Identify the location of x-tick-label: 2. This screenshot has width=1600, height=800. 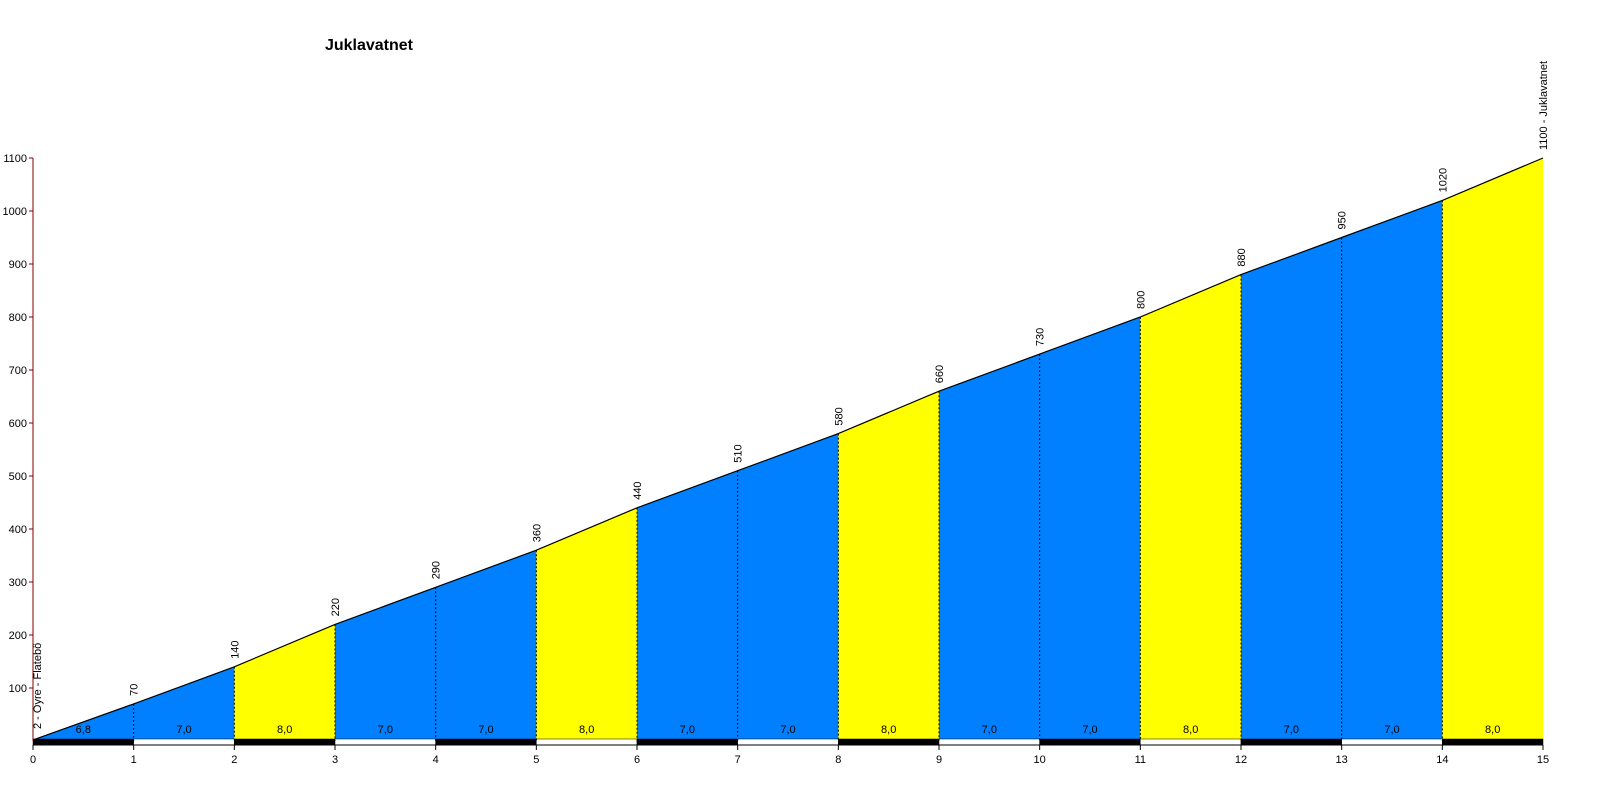
(234, 760).